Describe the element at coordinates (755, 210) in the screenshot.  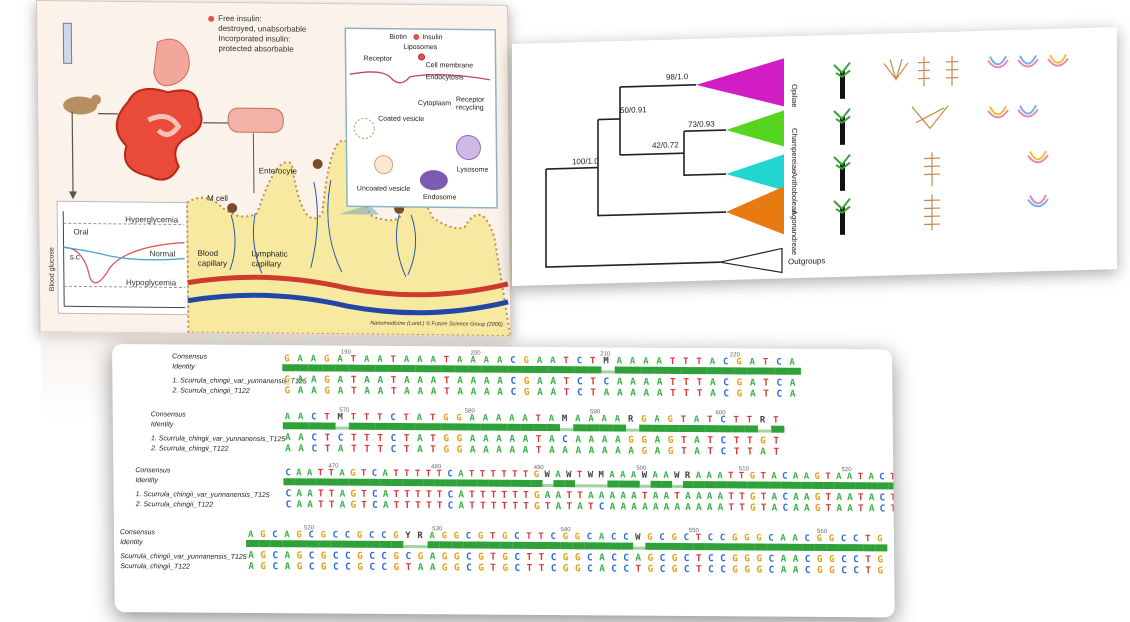
I see `clade-agonandreae-triangle` at that location.